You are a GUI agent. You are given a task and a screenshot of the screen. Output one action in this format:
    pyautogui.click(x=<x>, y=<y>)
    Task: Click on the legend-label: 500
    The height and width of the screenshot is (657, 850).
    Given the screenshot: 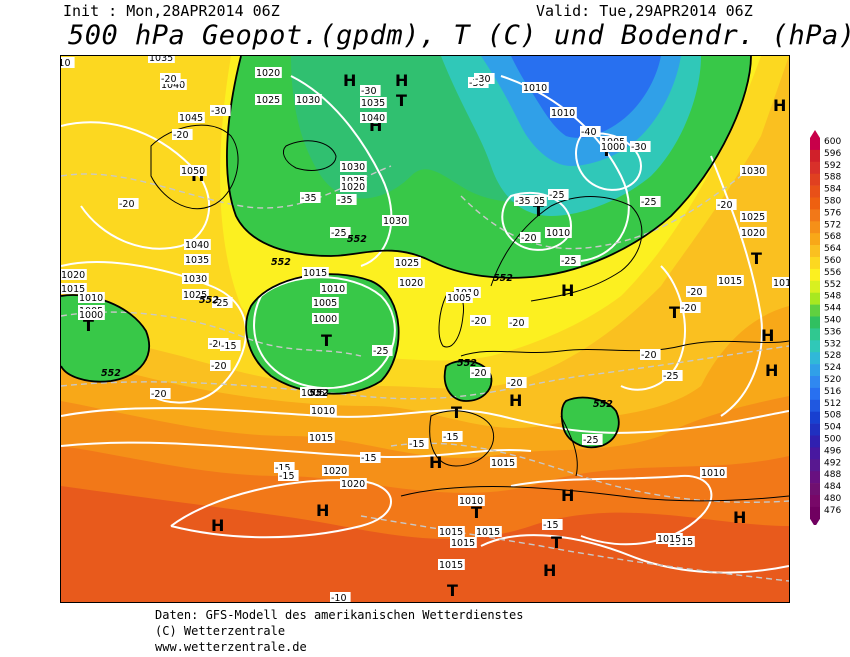 What is the action you would take?
    pyautogui.click(x=832, y=440)
    